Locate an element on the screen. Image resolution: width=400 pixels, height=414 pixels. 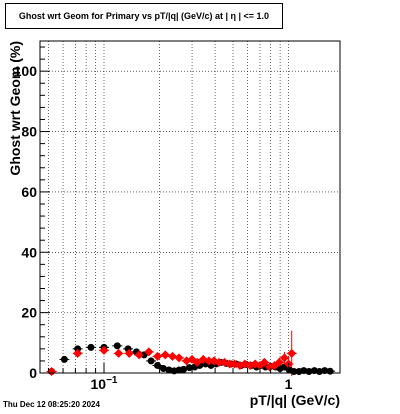
data-points is located at coordinates (190, 359).